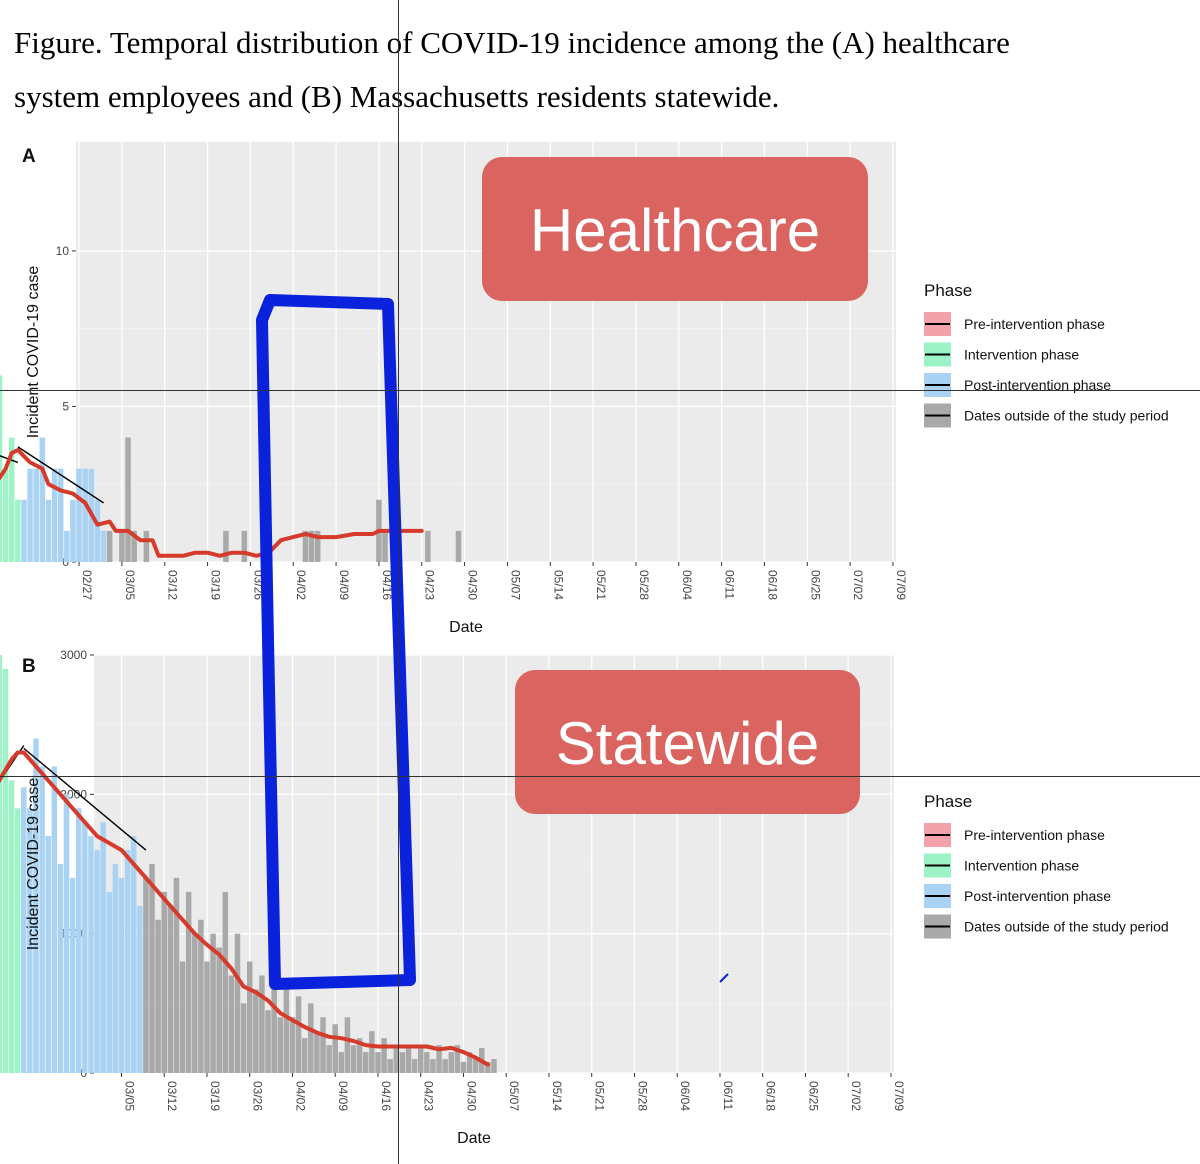 Image resolution: width=1200 pixels, height=1164 pixels. Describe the element at coordinates (29, 666) in the screenshot. I see `panel-tag: B` at that location.